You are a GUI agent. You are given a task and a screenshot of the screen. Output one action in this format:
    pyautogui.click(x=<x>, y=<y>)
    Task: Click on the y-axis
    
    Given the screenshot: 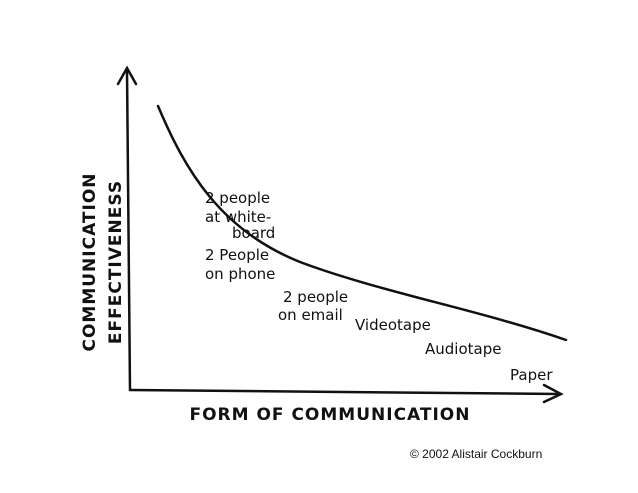 What is the action you would take?
    pyautogui.click(x=128, y=230)
    